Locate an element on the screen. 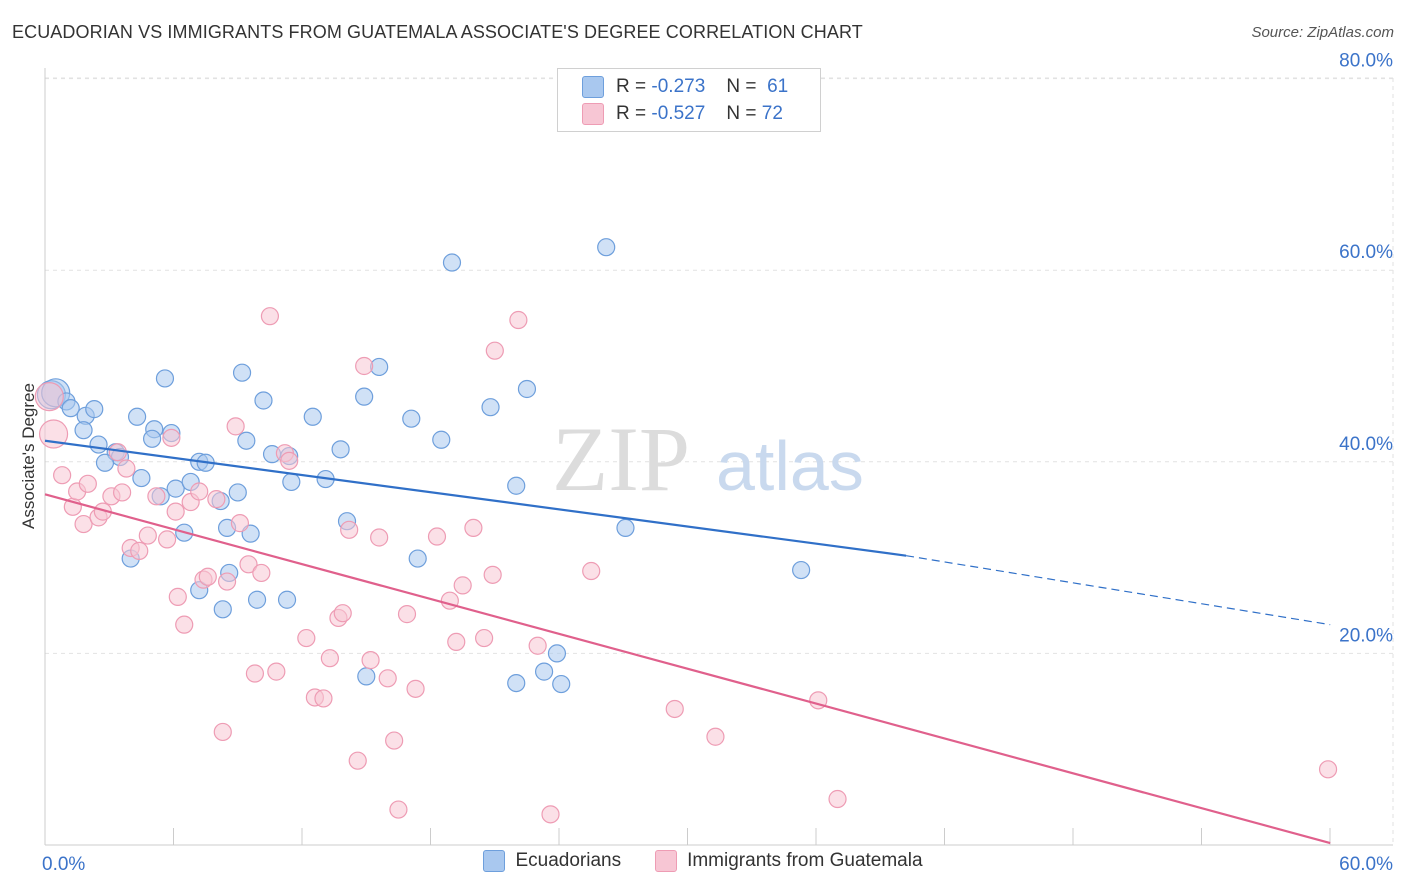 The width and height of the screenshot is (1406, 892). y-tick-label: 20.0% is located at coordinates (1366, 635).